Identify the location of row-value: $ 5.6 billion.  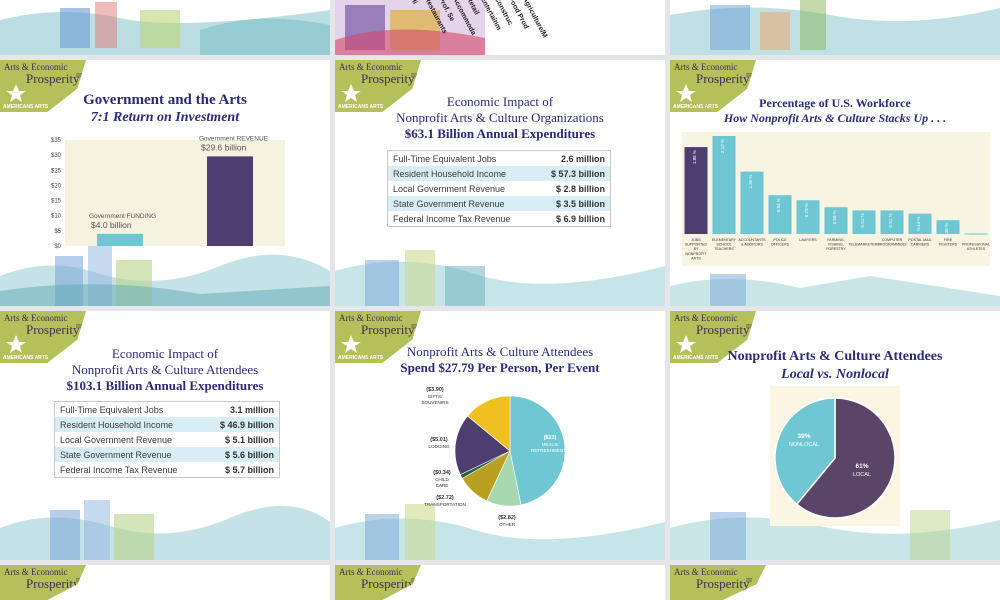
(249, 454).